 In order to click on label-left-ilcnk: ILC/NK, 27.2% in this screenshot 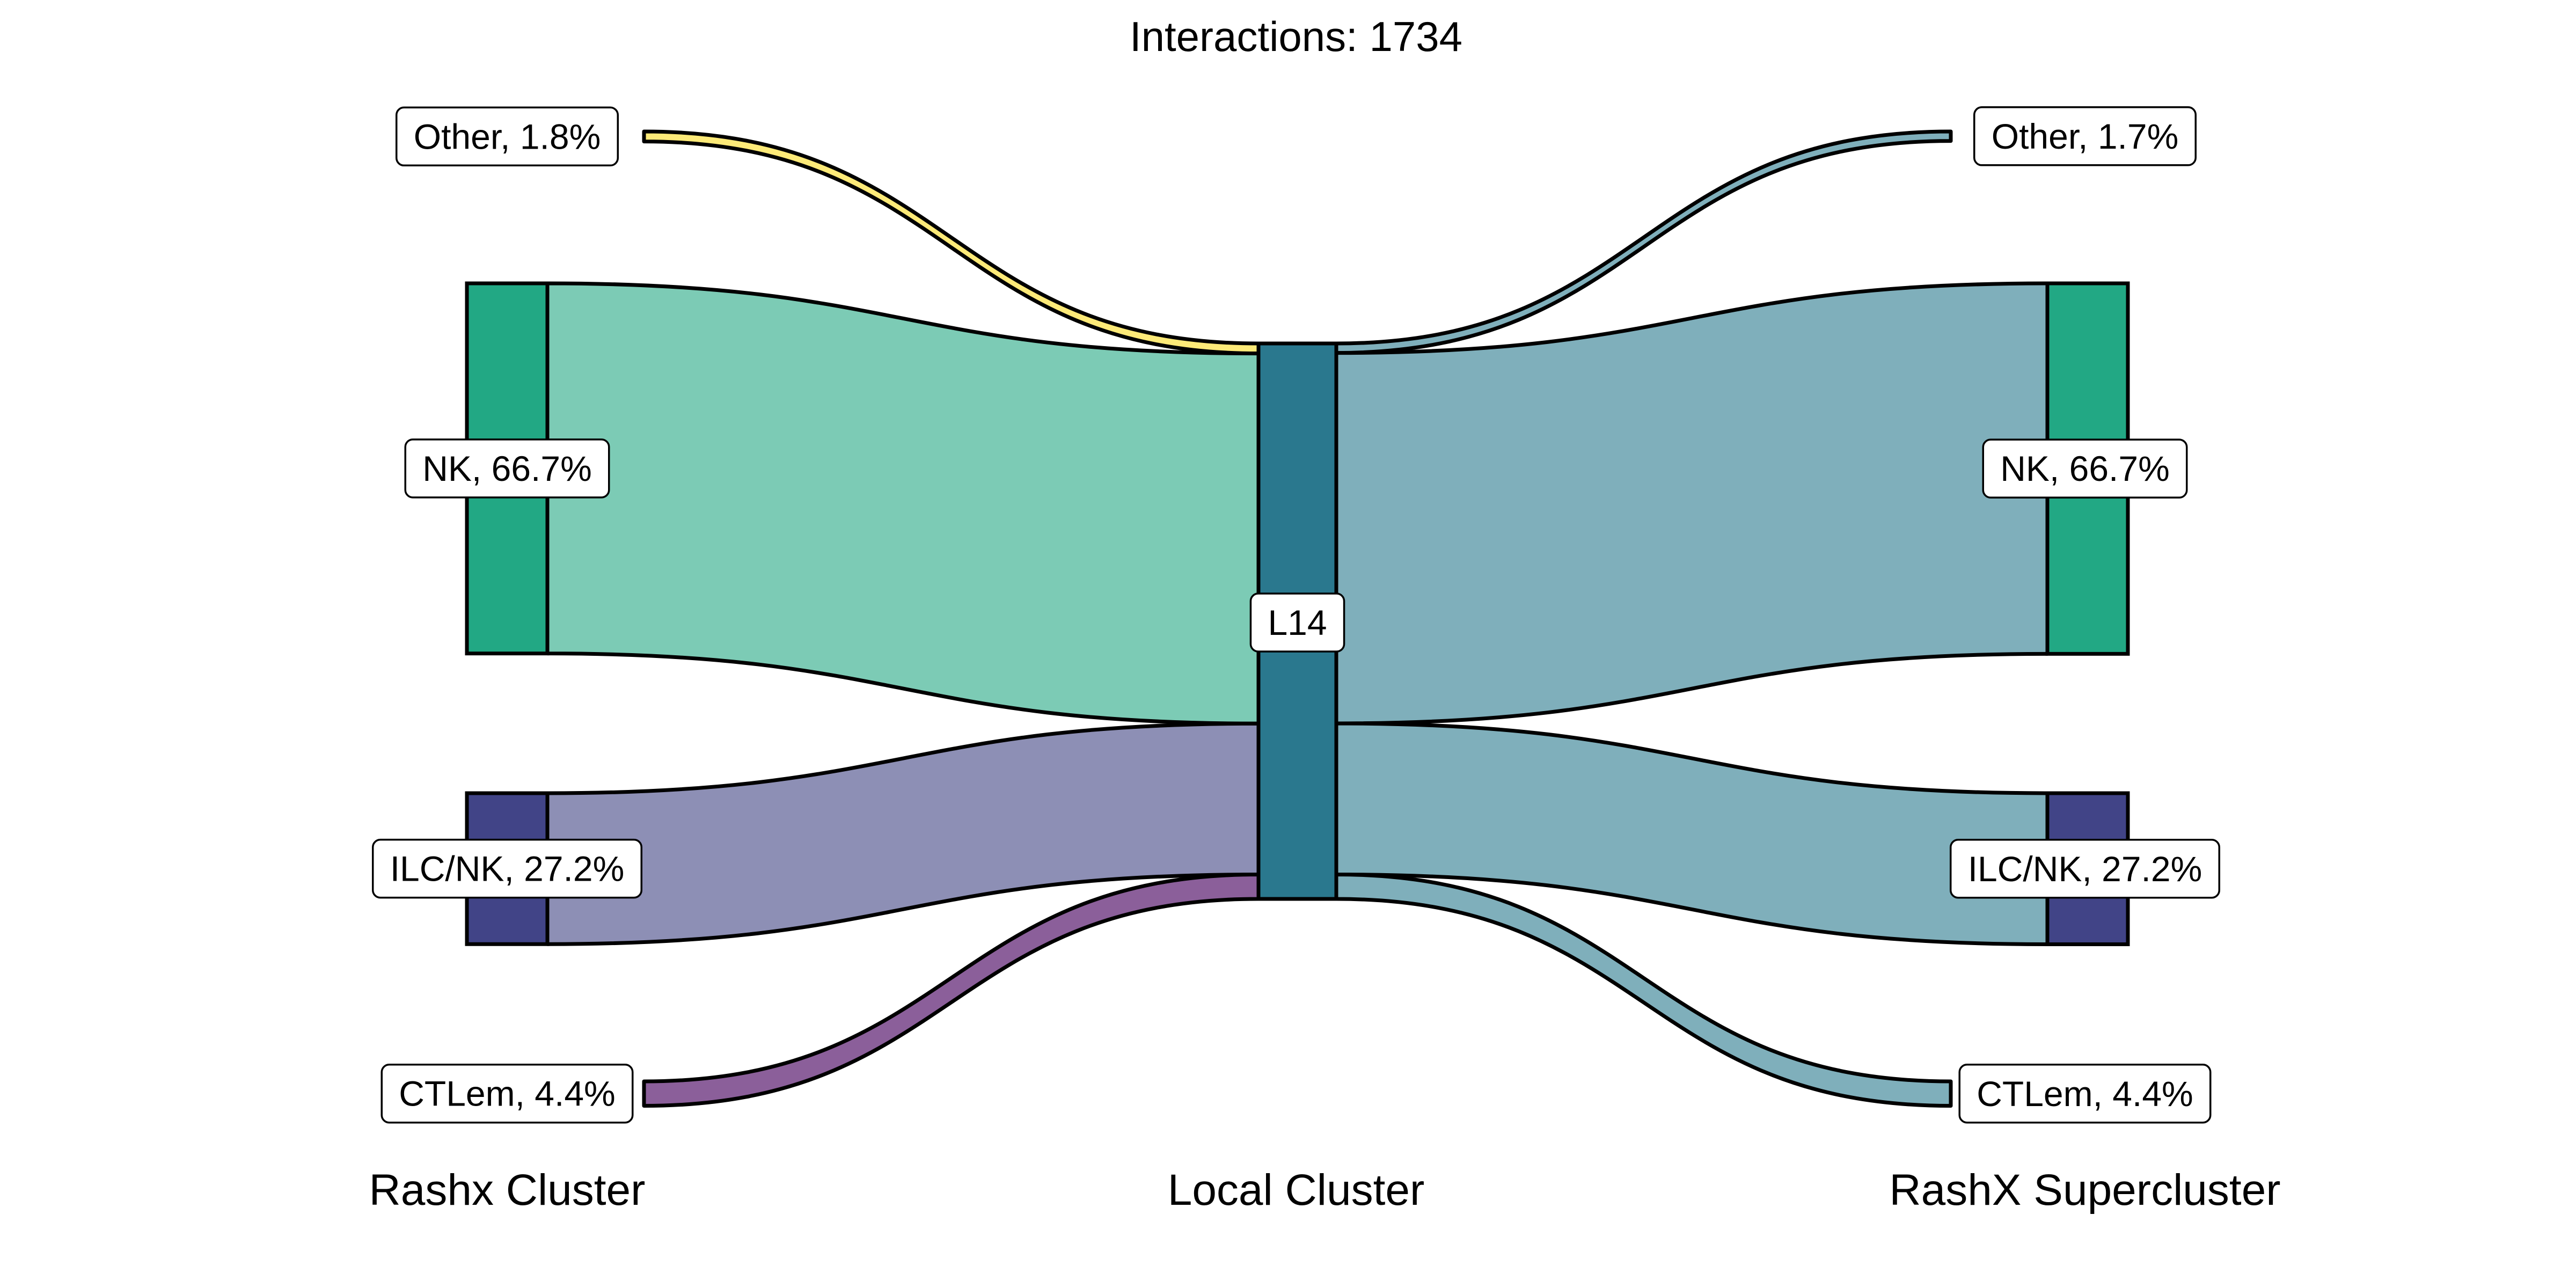, I will do `click(507, 868)`.